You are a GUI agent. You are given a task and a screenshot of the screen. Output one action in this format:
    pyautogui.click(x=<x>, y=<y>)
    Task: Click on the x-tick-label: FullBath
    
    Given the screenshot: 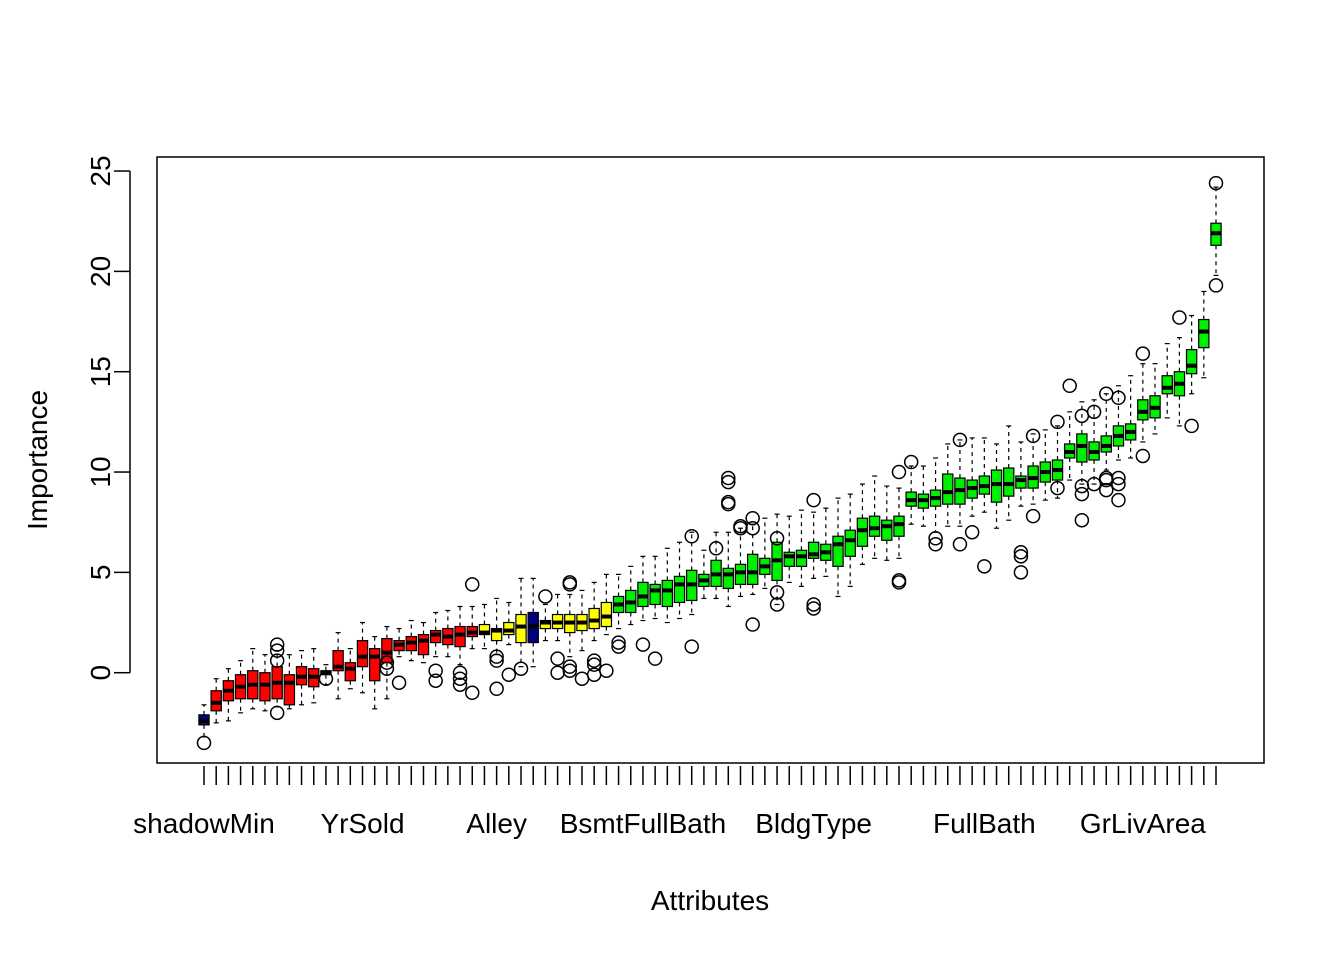 What is the action you would take?
    pyautogui.click(x=984, y=823)
    